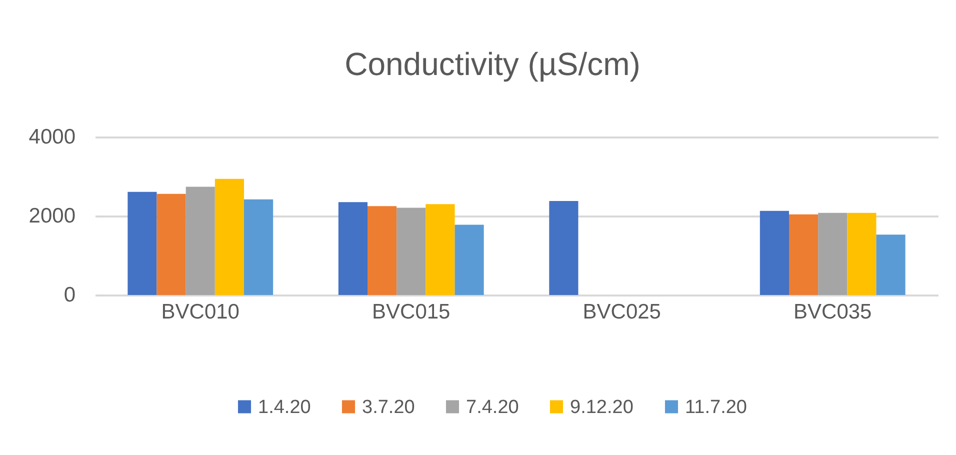  Describe the element at coordinates (388, 407) in the screenshot. I see `legend-label: 3.7.20` at that location.